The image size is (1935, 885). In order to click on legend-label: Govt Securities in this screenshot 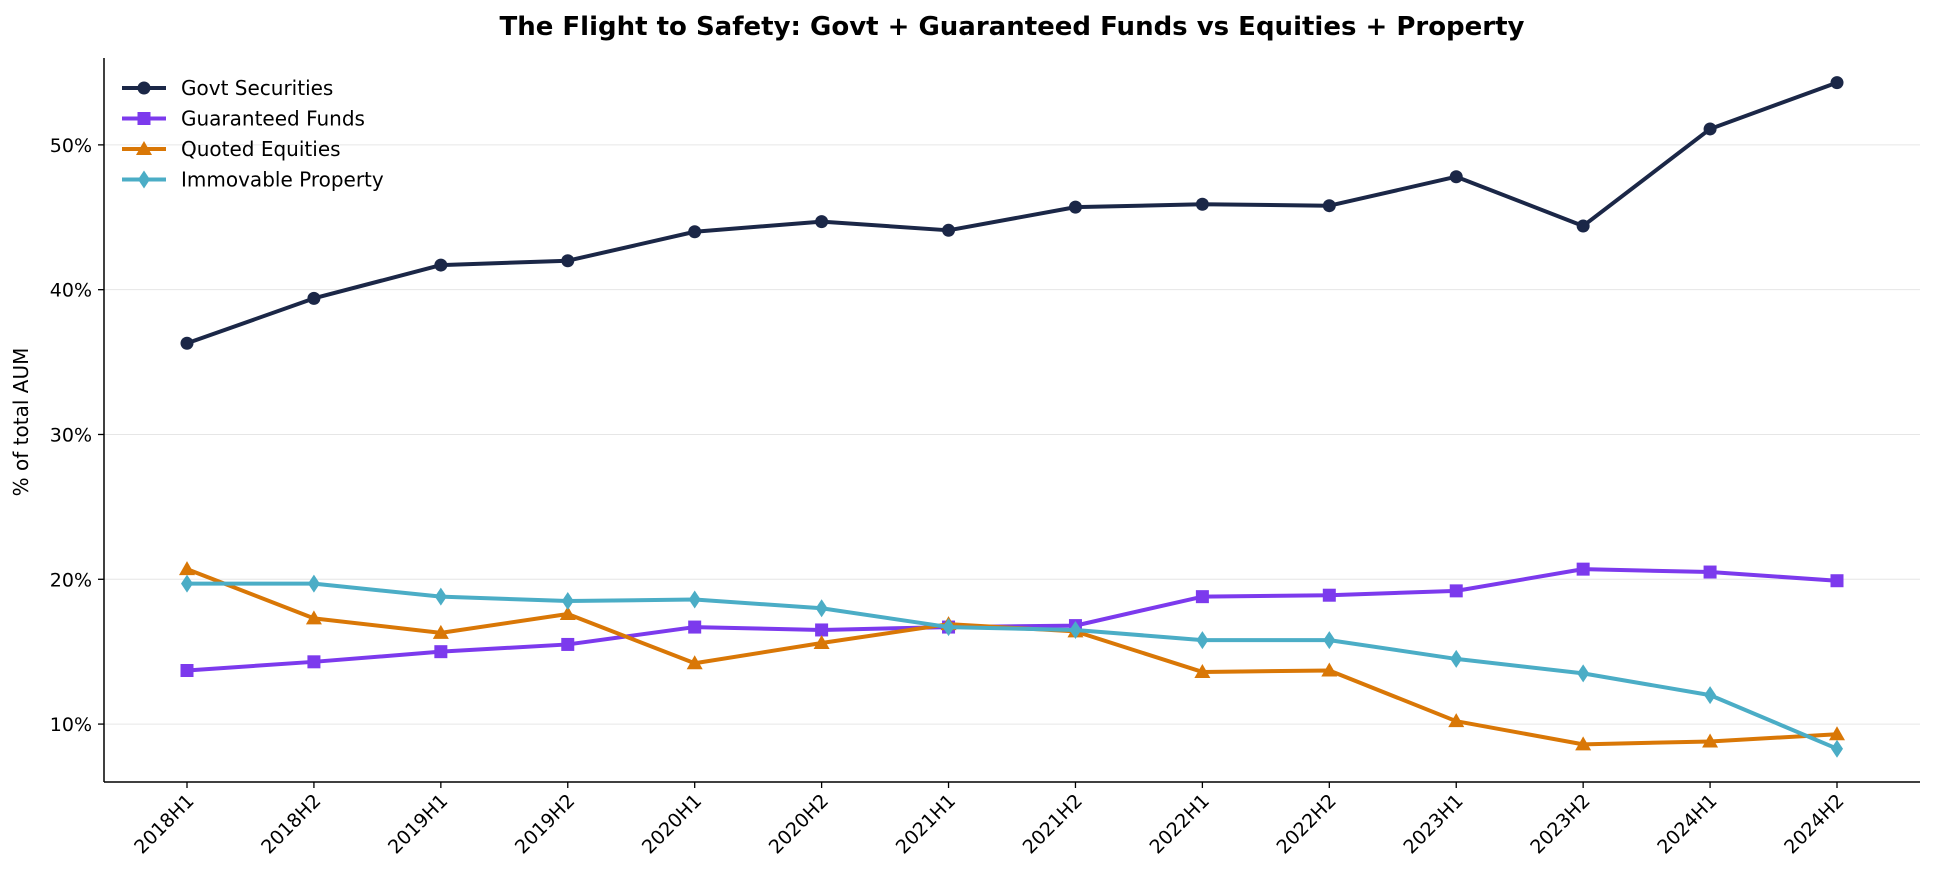, I will do `click(257, 88)`.